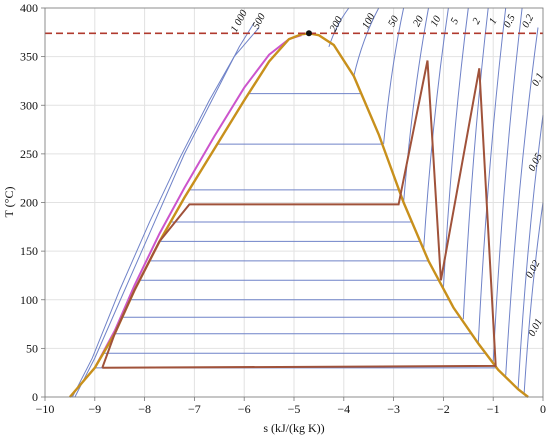 The width and height of the screenshot is (550, 438). Describe the element at coordinates (29, 57) in the screenshot. I see `y-tick-label: 350` at that location.